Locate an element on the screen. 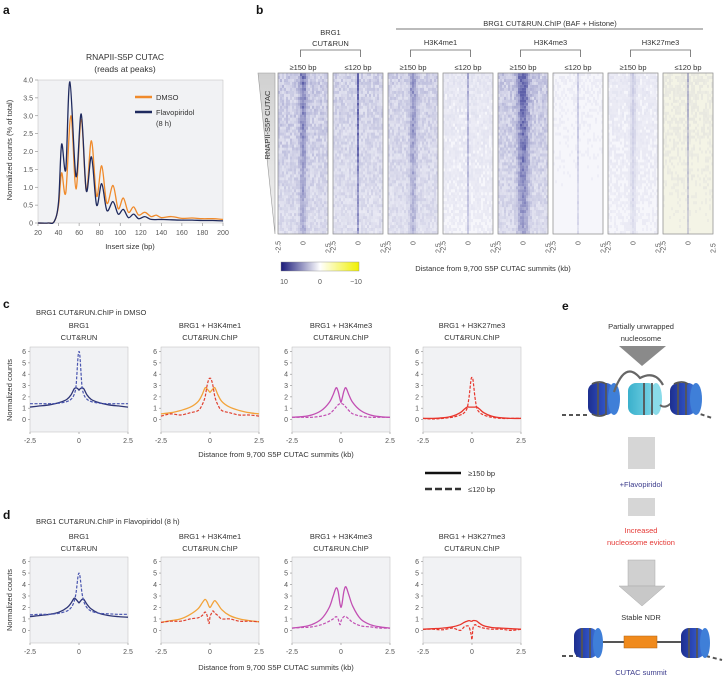  y-tick-label: 3.0 is located at coordinates (28, 116).